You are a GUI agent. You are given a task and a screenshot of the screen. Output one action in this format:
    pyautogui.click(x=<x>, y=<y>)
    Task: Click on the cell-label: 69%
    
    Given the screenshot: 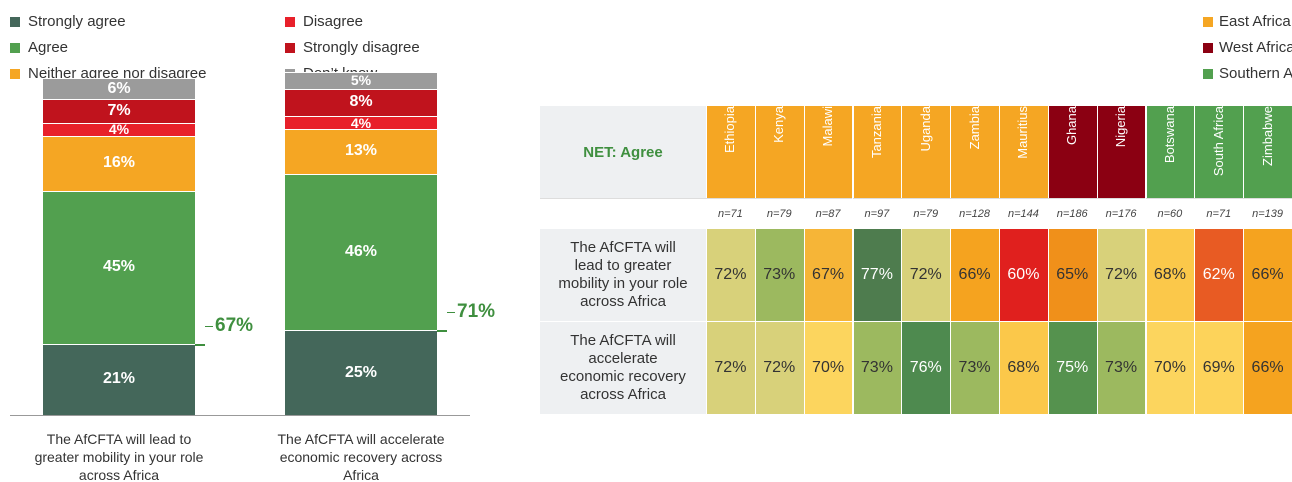 What is the action you would take?
    pyautogui.click(x=1218, y=367)
    